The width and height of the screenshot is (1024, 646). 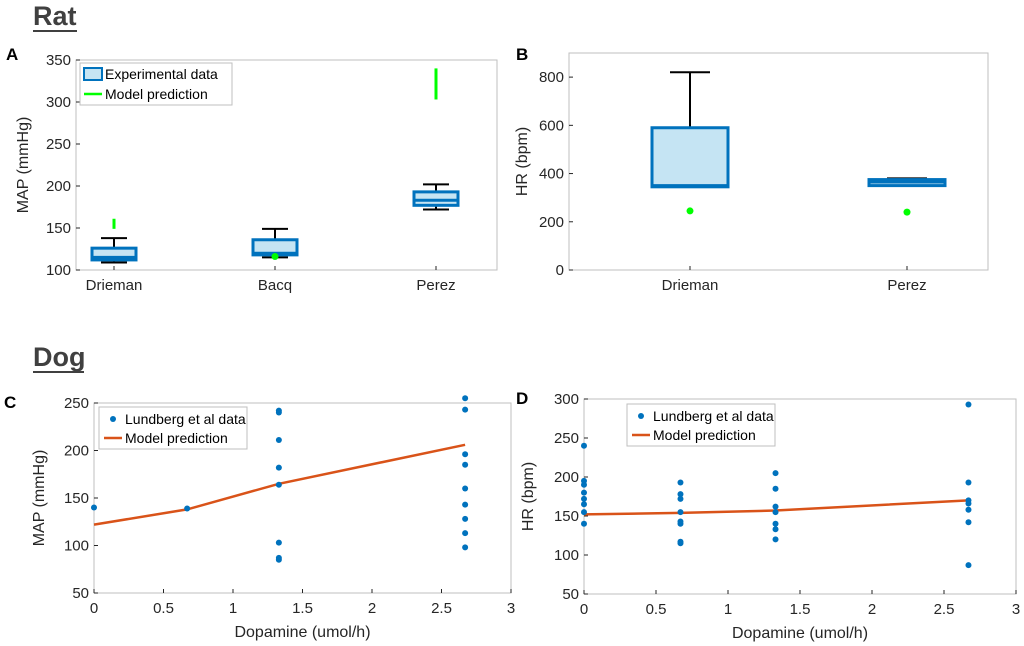 What do you see at coordinates (113, 419) in the screenshot?
I see `legend-swatch-dot-C` at bounding box center [113, 419].